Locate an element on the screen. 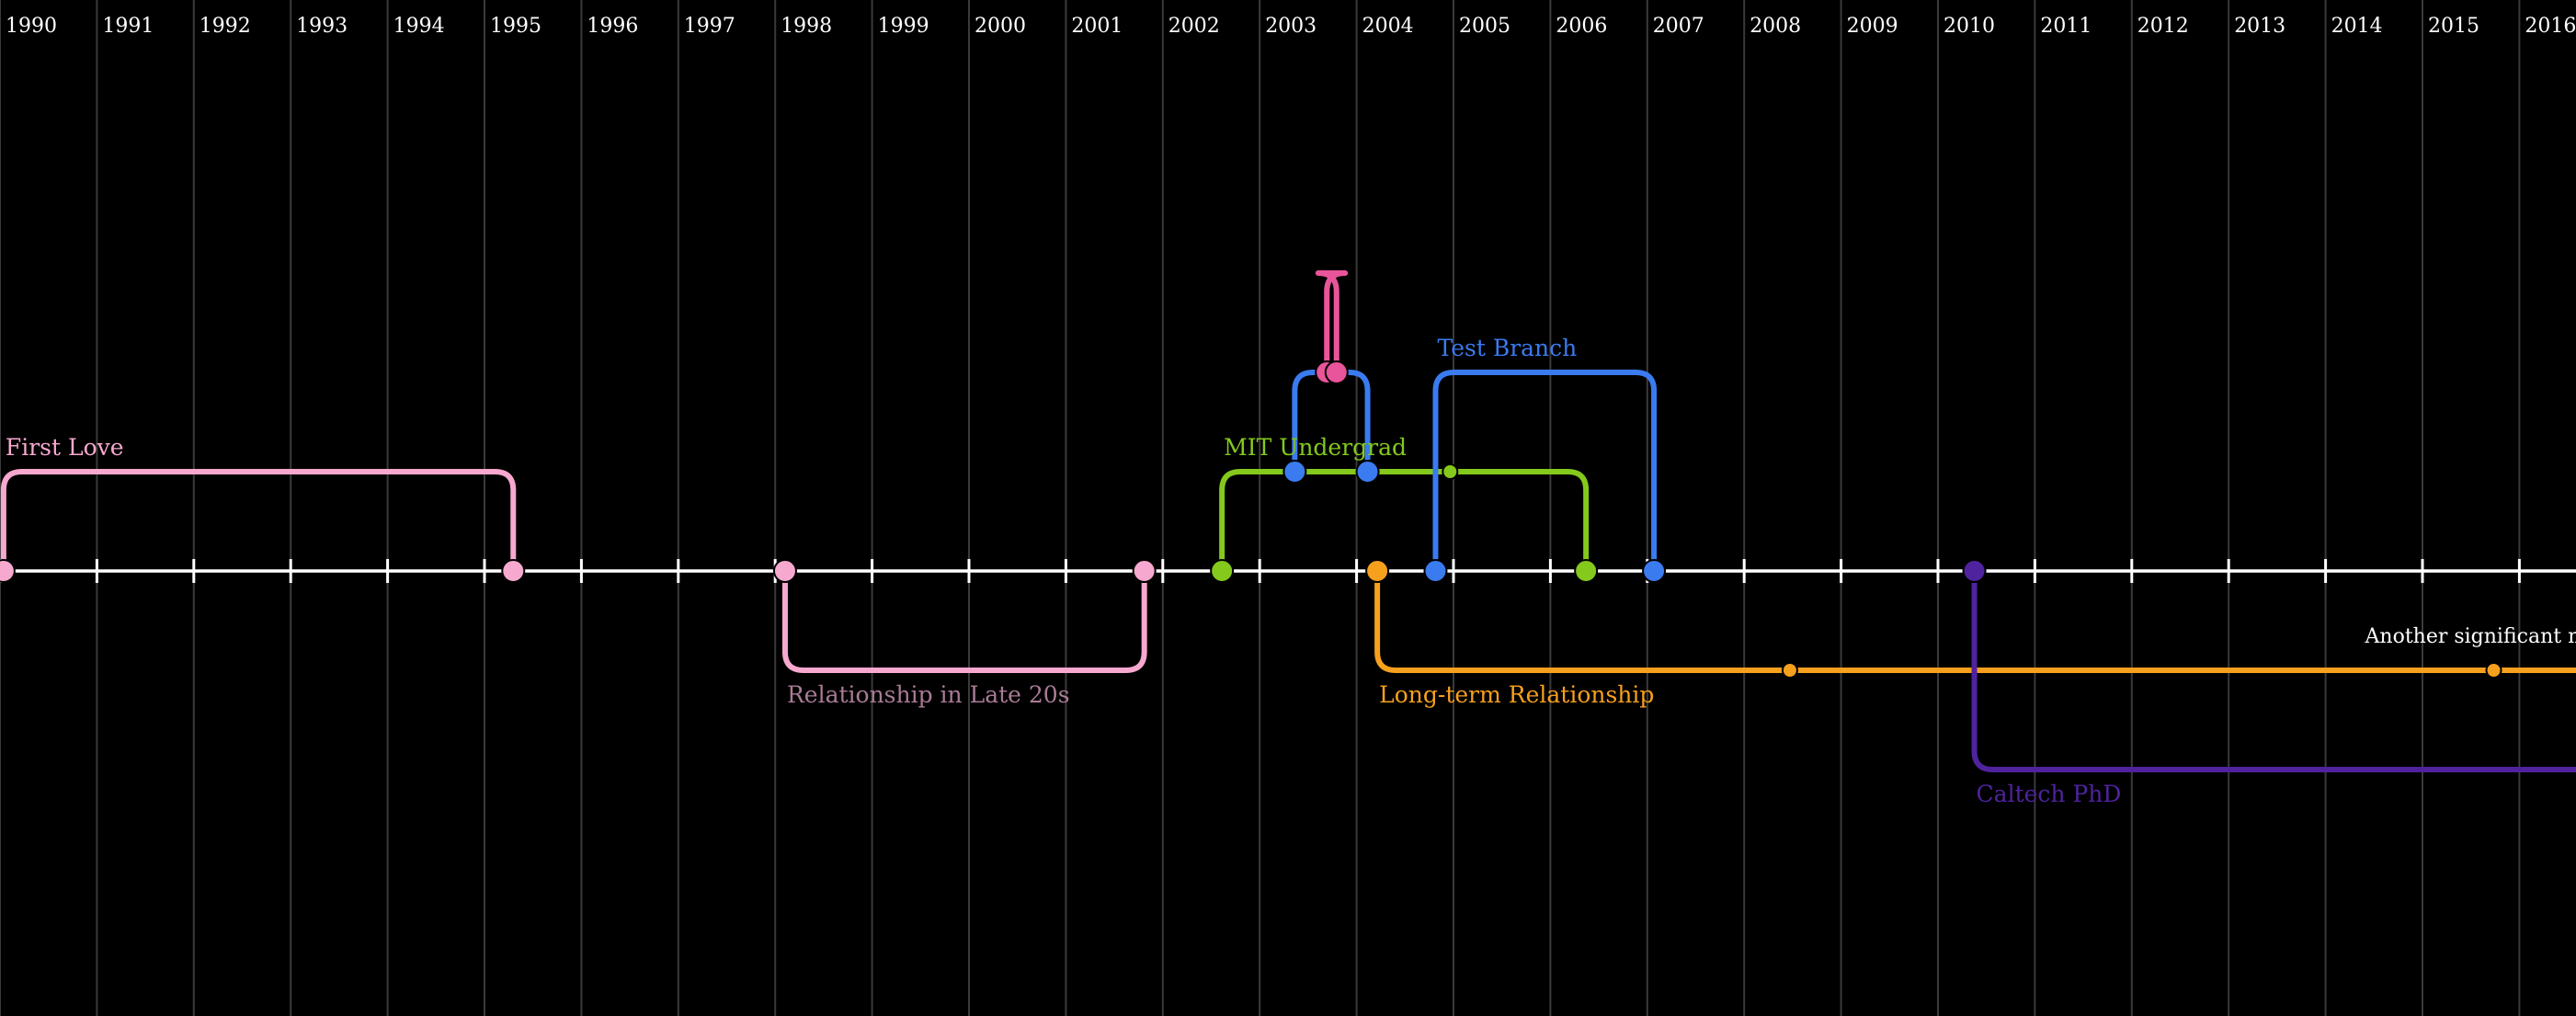 The image size is (2576, 1016). branch-label: MIT Undergrad is located at coordinates (1315, 447).